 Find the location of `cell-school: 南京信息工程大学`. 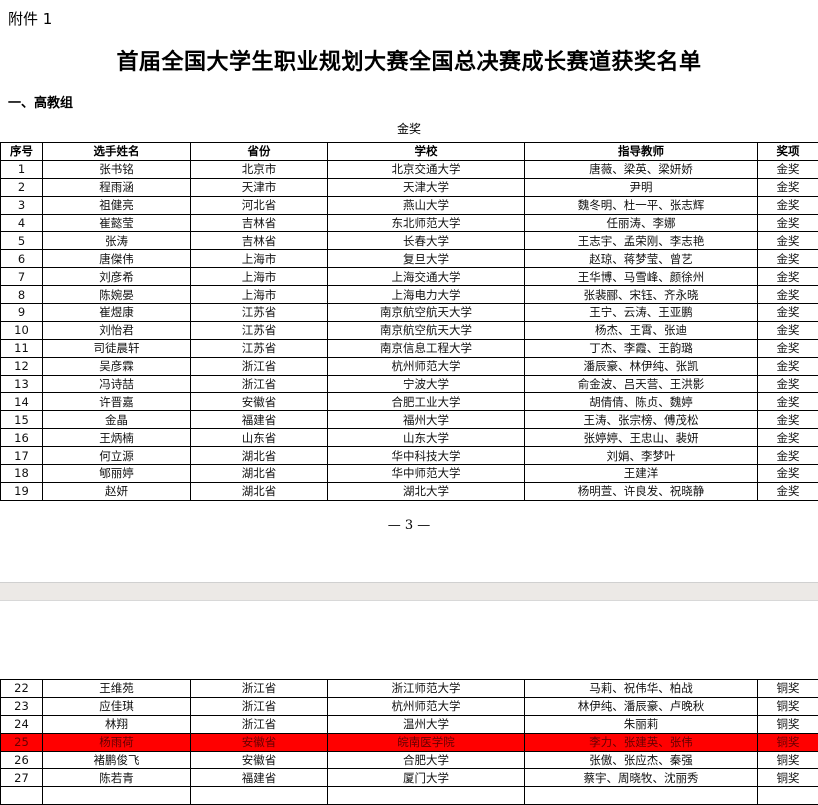

cell-school: 南京信息工程大学 is located at coordinates (426, 348).